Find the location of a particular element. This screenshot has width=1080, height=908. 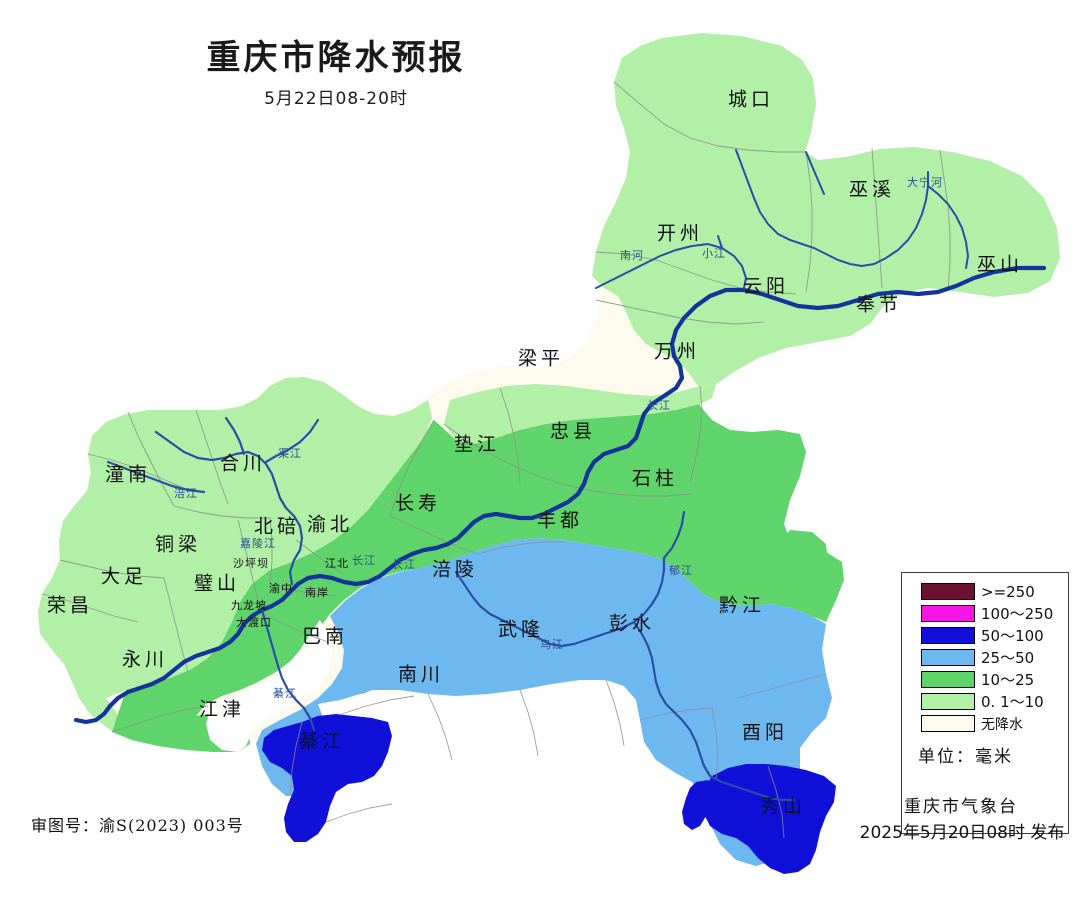

county-label: 沙坪坝 is located at coordinates (251, 563).